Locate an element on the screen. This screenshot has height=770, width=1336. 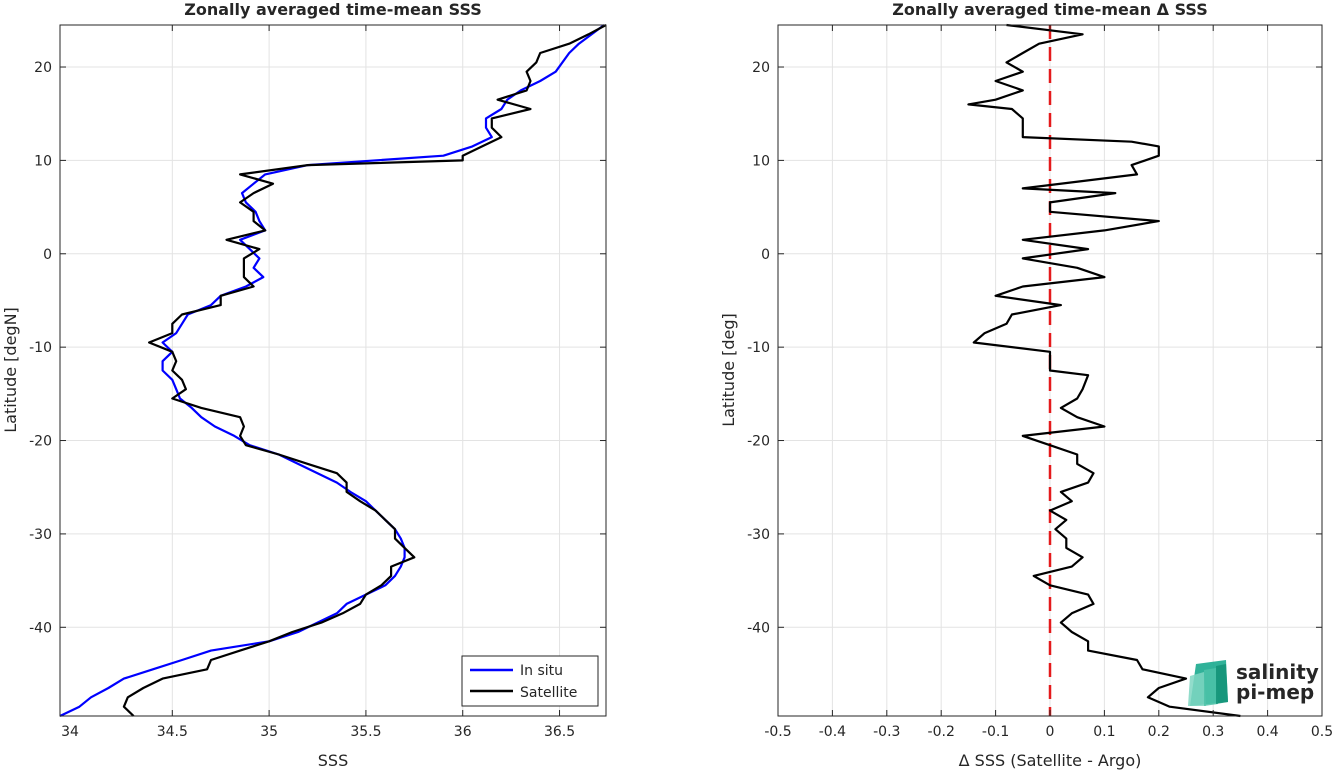
left-y-tick-label: -40 is located at coordinates (40, 628).